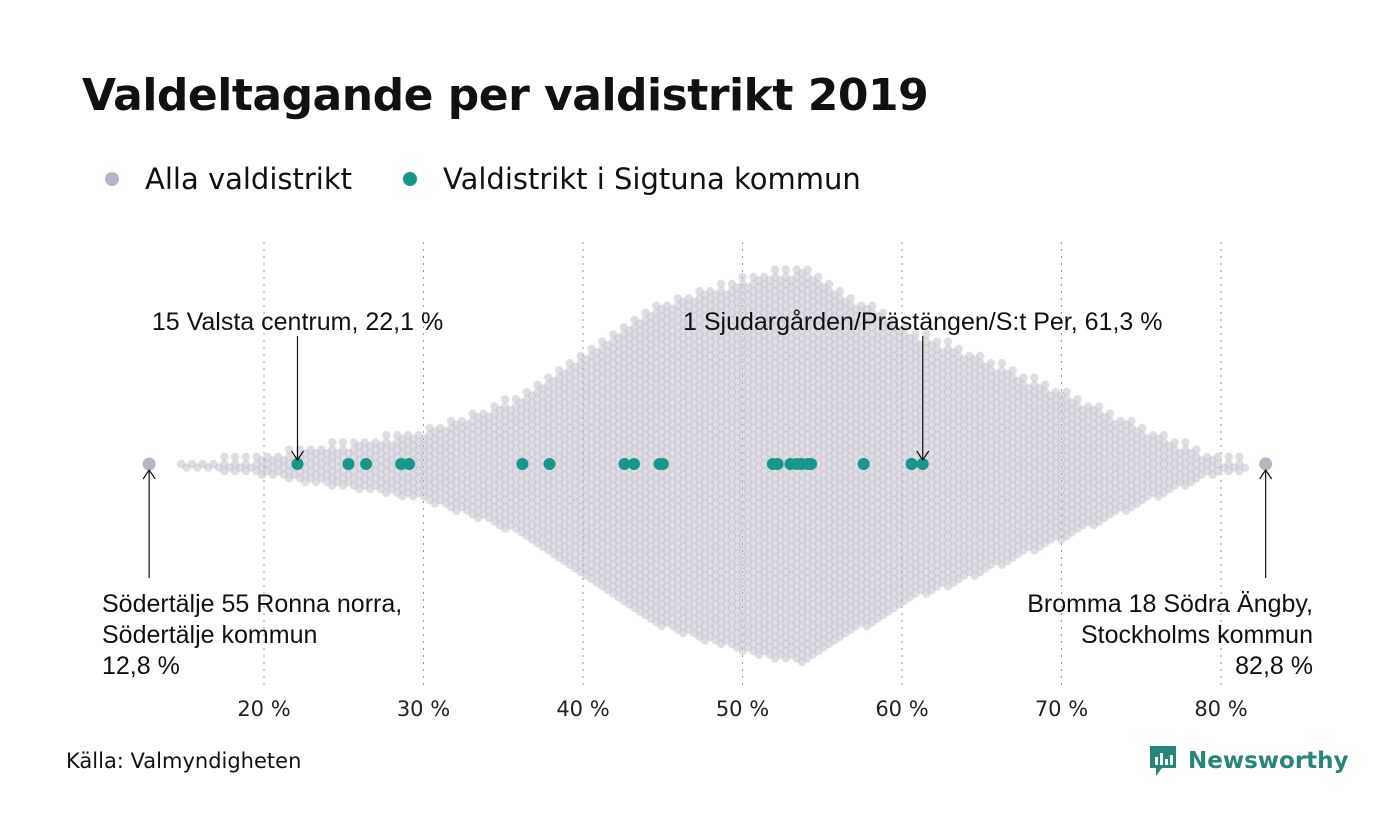 The width and height of the screenshot is (1400, 840). I want to click on legend-item-all: Alla valdistrikt, so click(228, 179).